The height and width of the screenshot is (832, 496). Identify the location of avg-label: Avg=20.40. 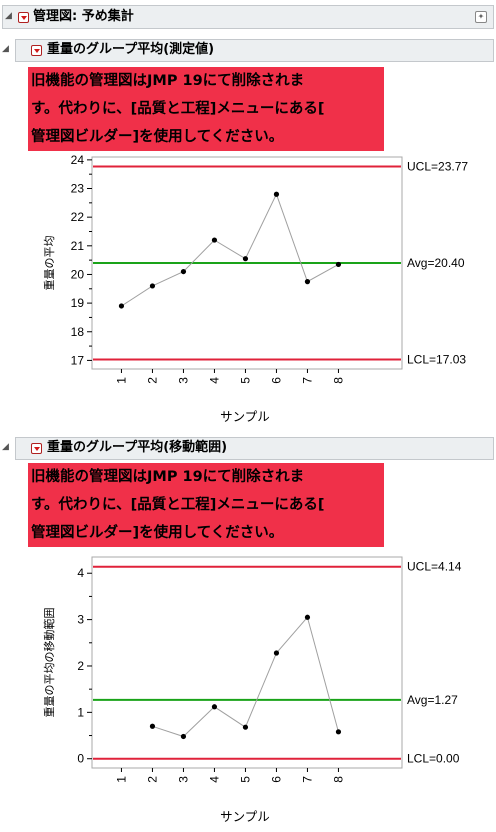
(436, 263).